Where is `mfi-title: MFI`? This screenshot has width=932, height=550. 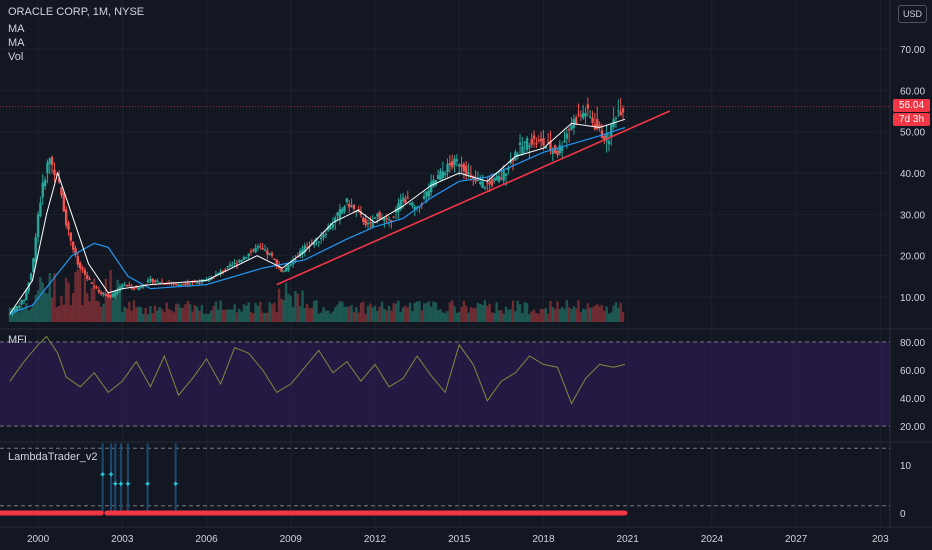
mfi-title: MFI is located at coordinates (17, 340).